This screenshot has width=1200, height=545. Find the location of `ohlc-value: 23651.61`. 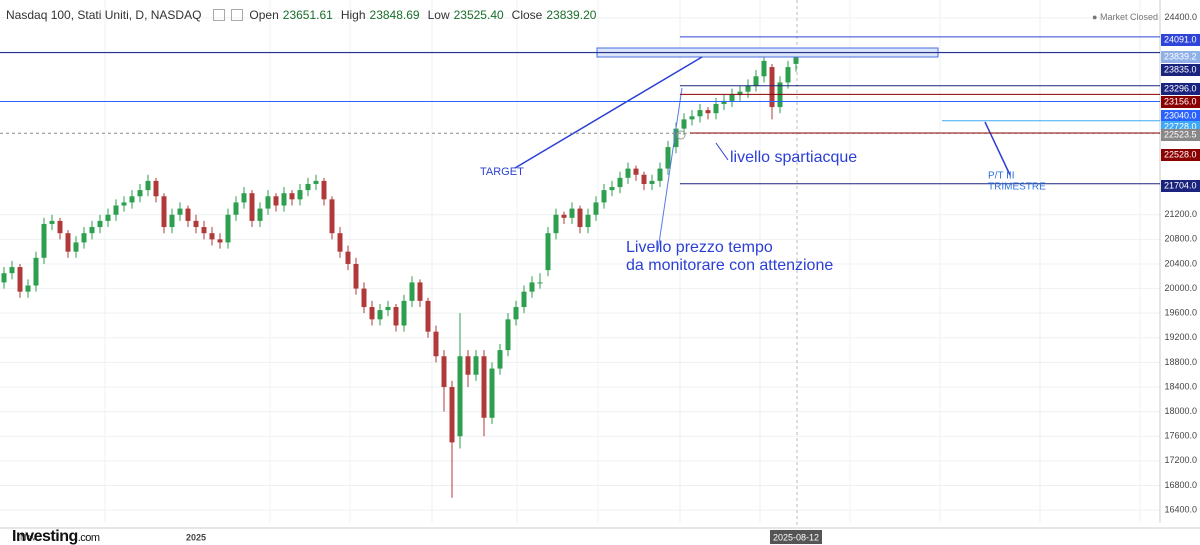

ohlc-value: 23651.61 is located at coordinates (307, 15).